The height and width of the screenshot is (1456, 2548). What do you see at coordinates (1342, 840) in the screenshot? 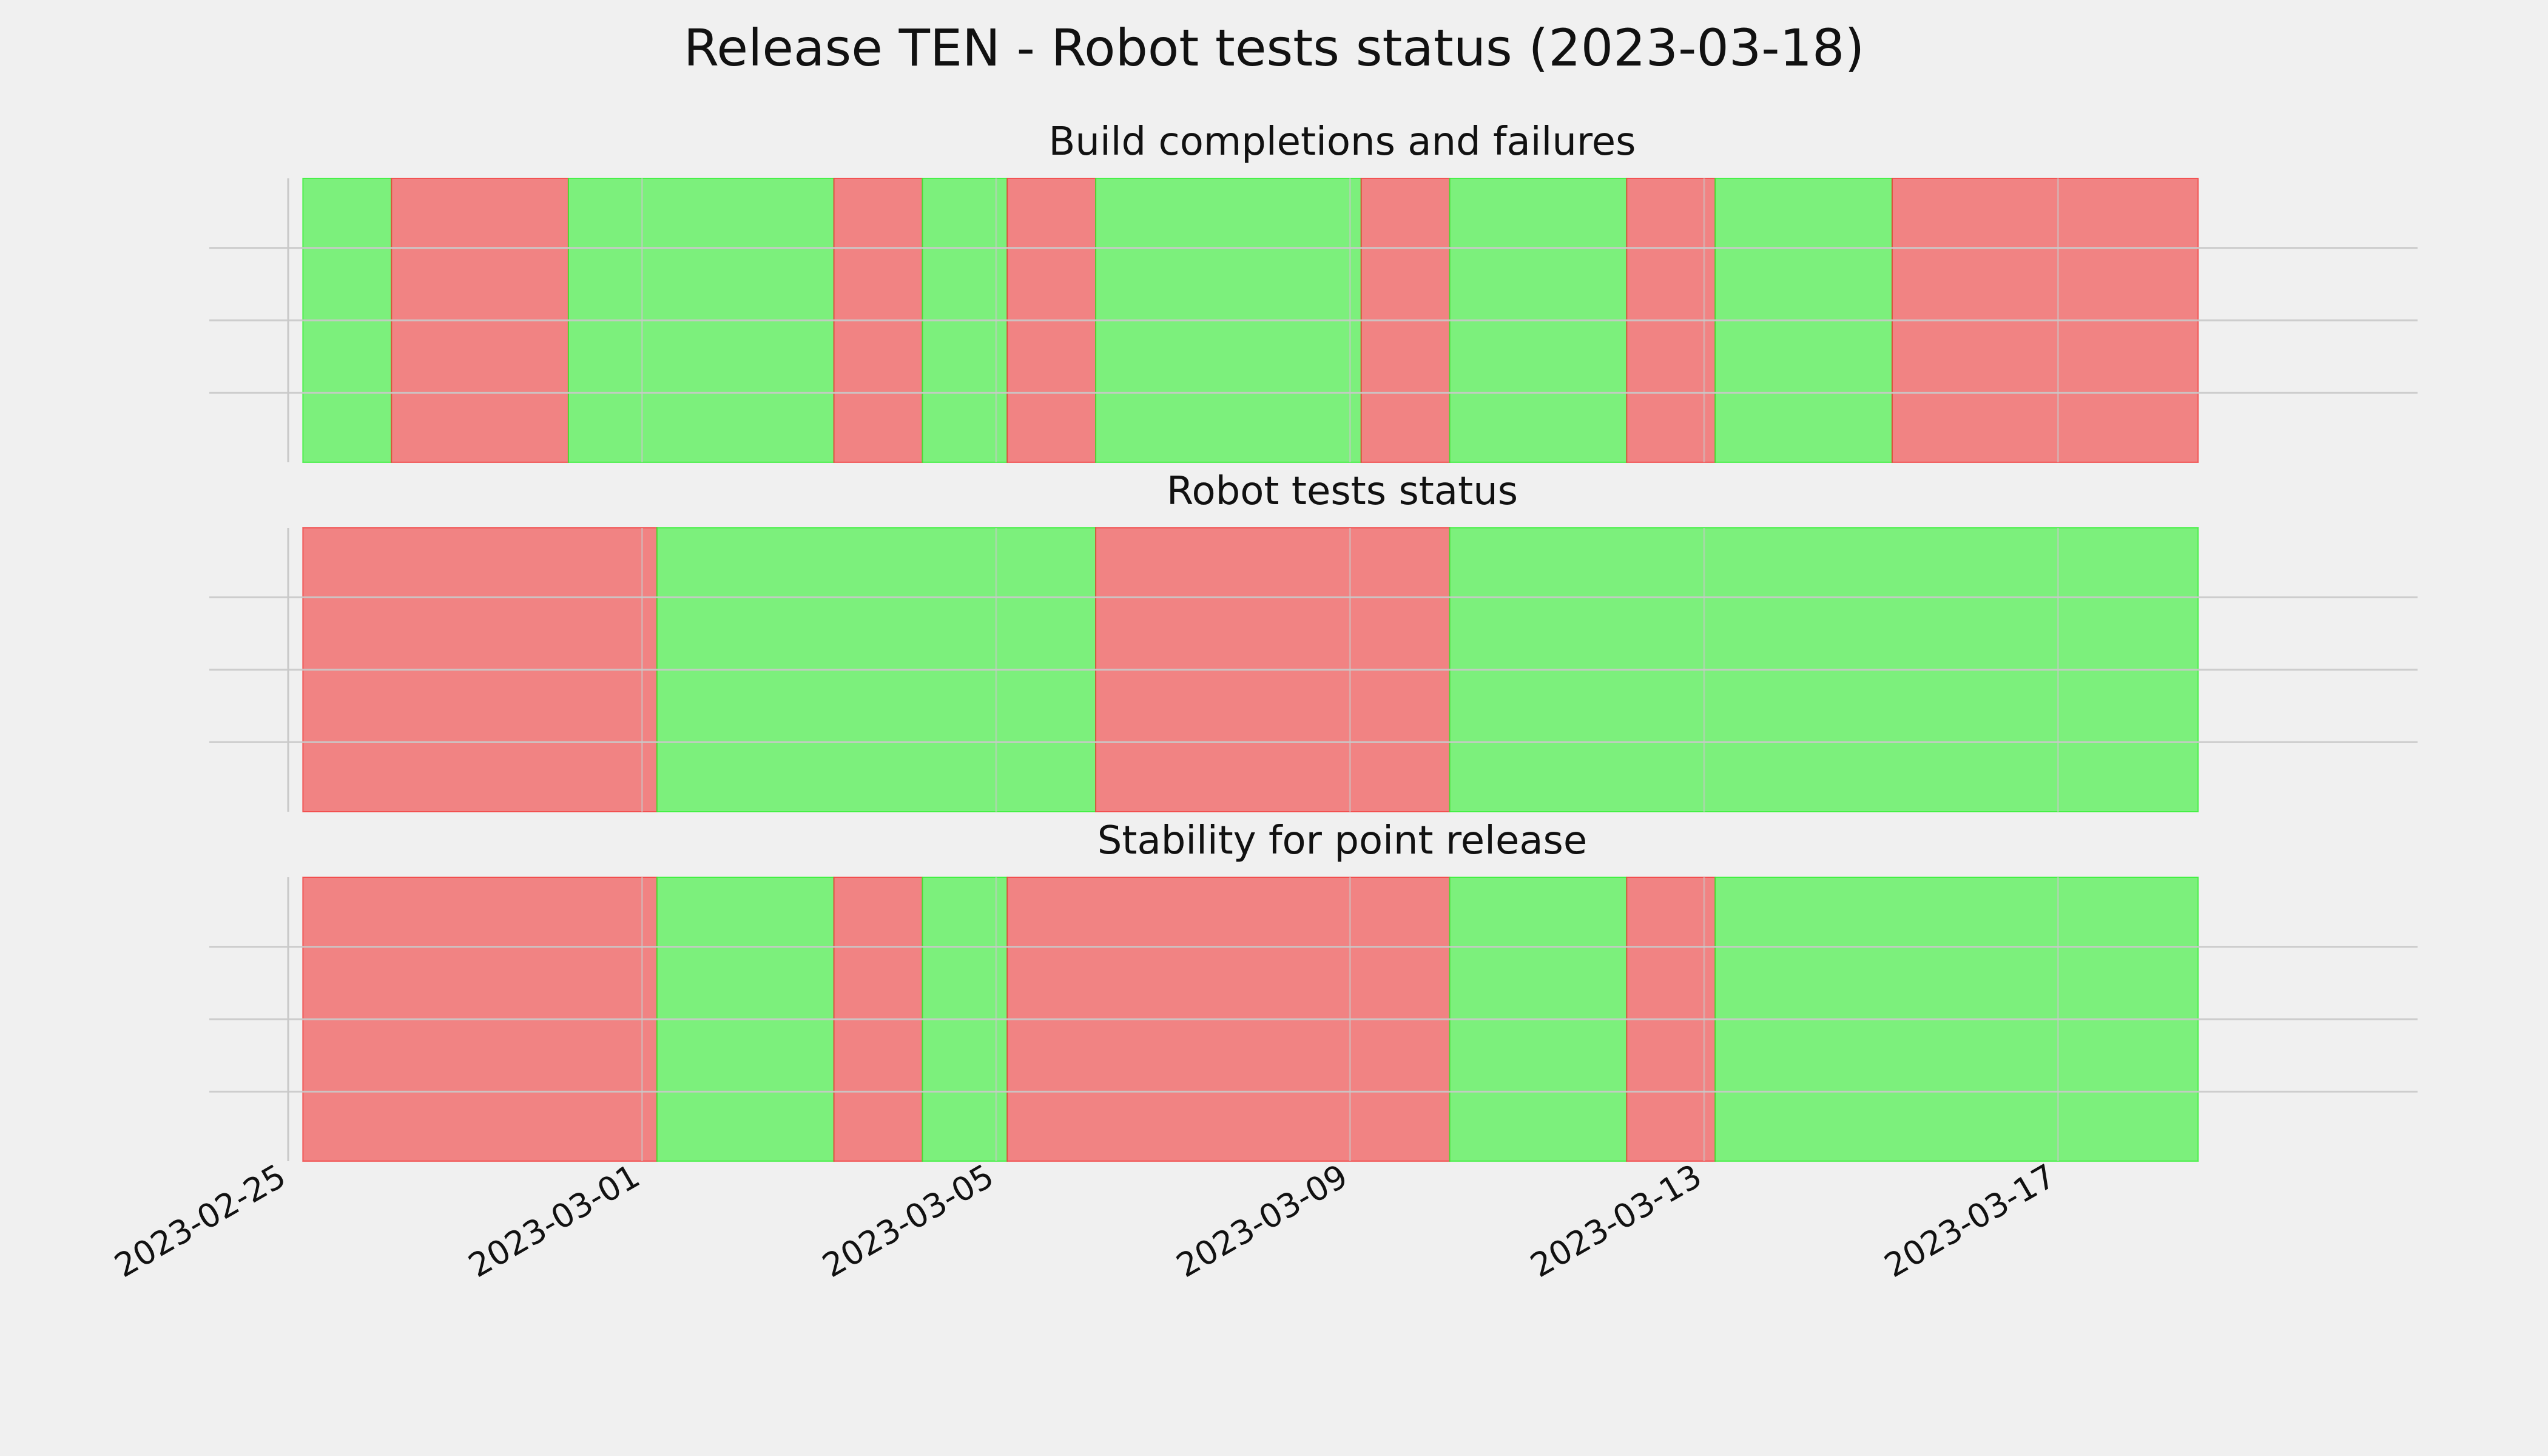
I see `panel-title: Stability for point release` at bounding box center [1342, 840].